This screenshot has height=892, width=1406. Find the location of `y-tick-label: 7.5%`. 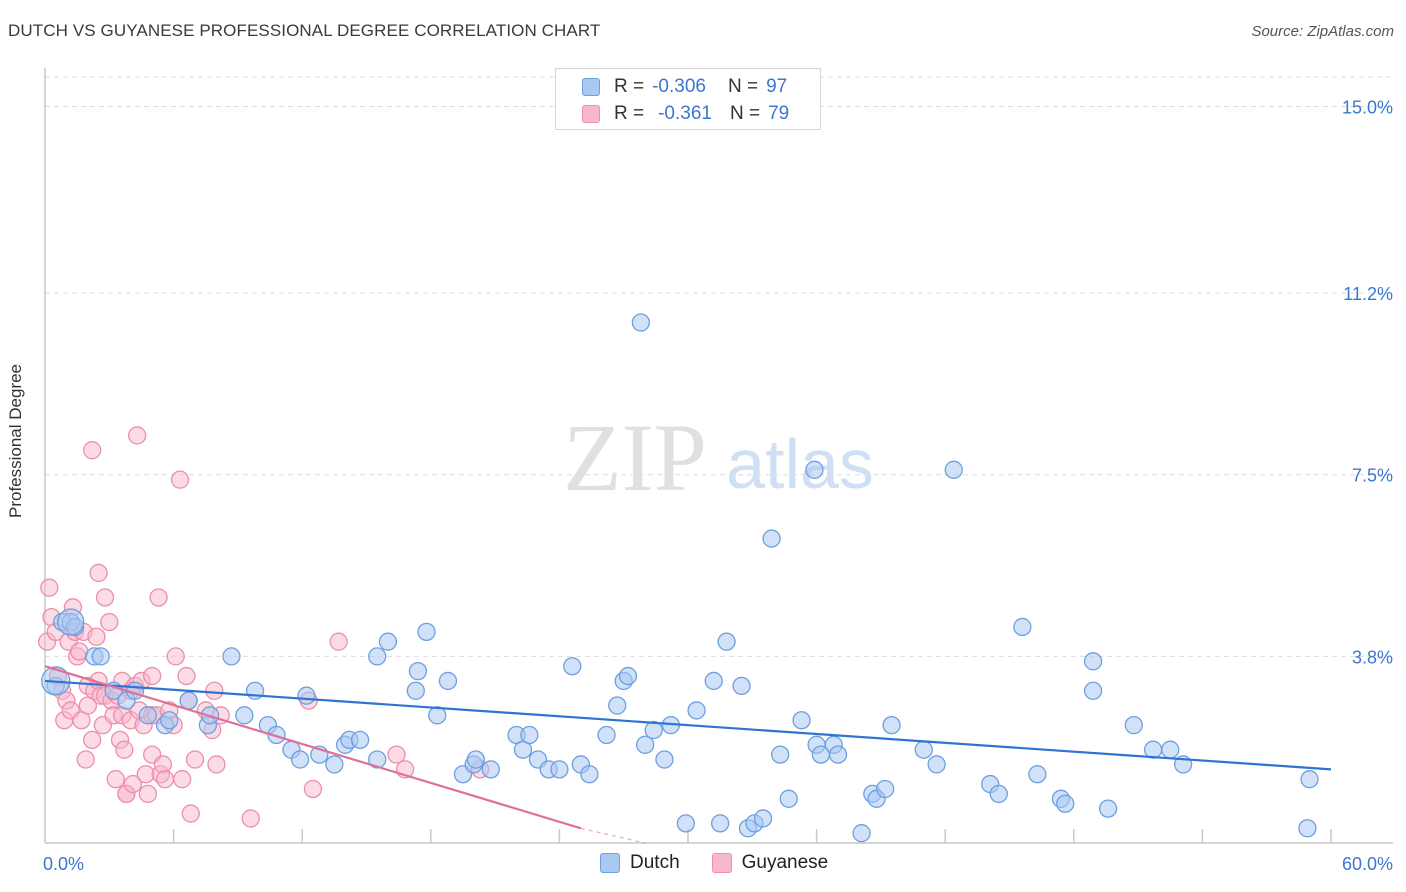

y-tick-label: 7.5% is located at coordinates (1372, 476).